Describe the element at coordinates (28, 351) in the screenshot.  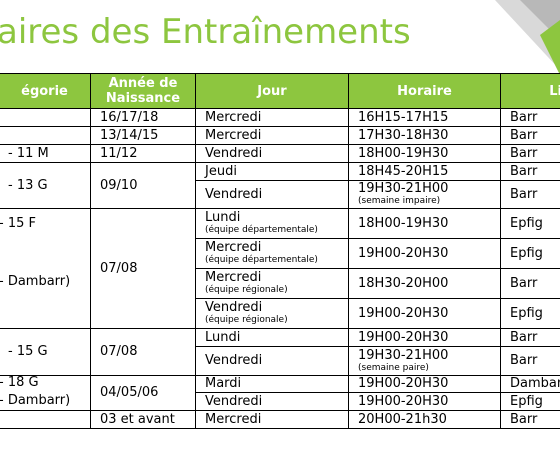
I see `category: - 15 G` at that location.